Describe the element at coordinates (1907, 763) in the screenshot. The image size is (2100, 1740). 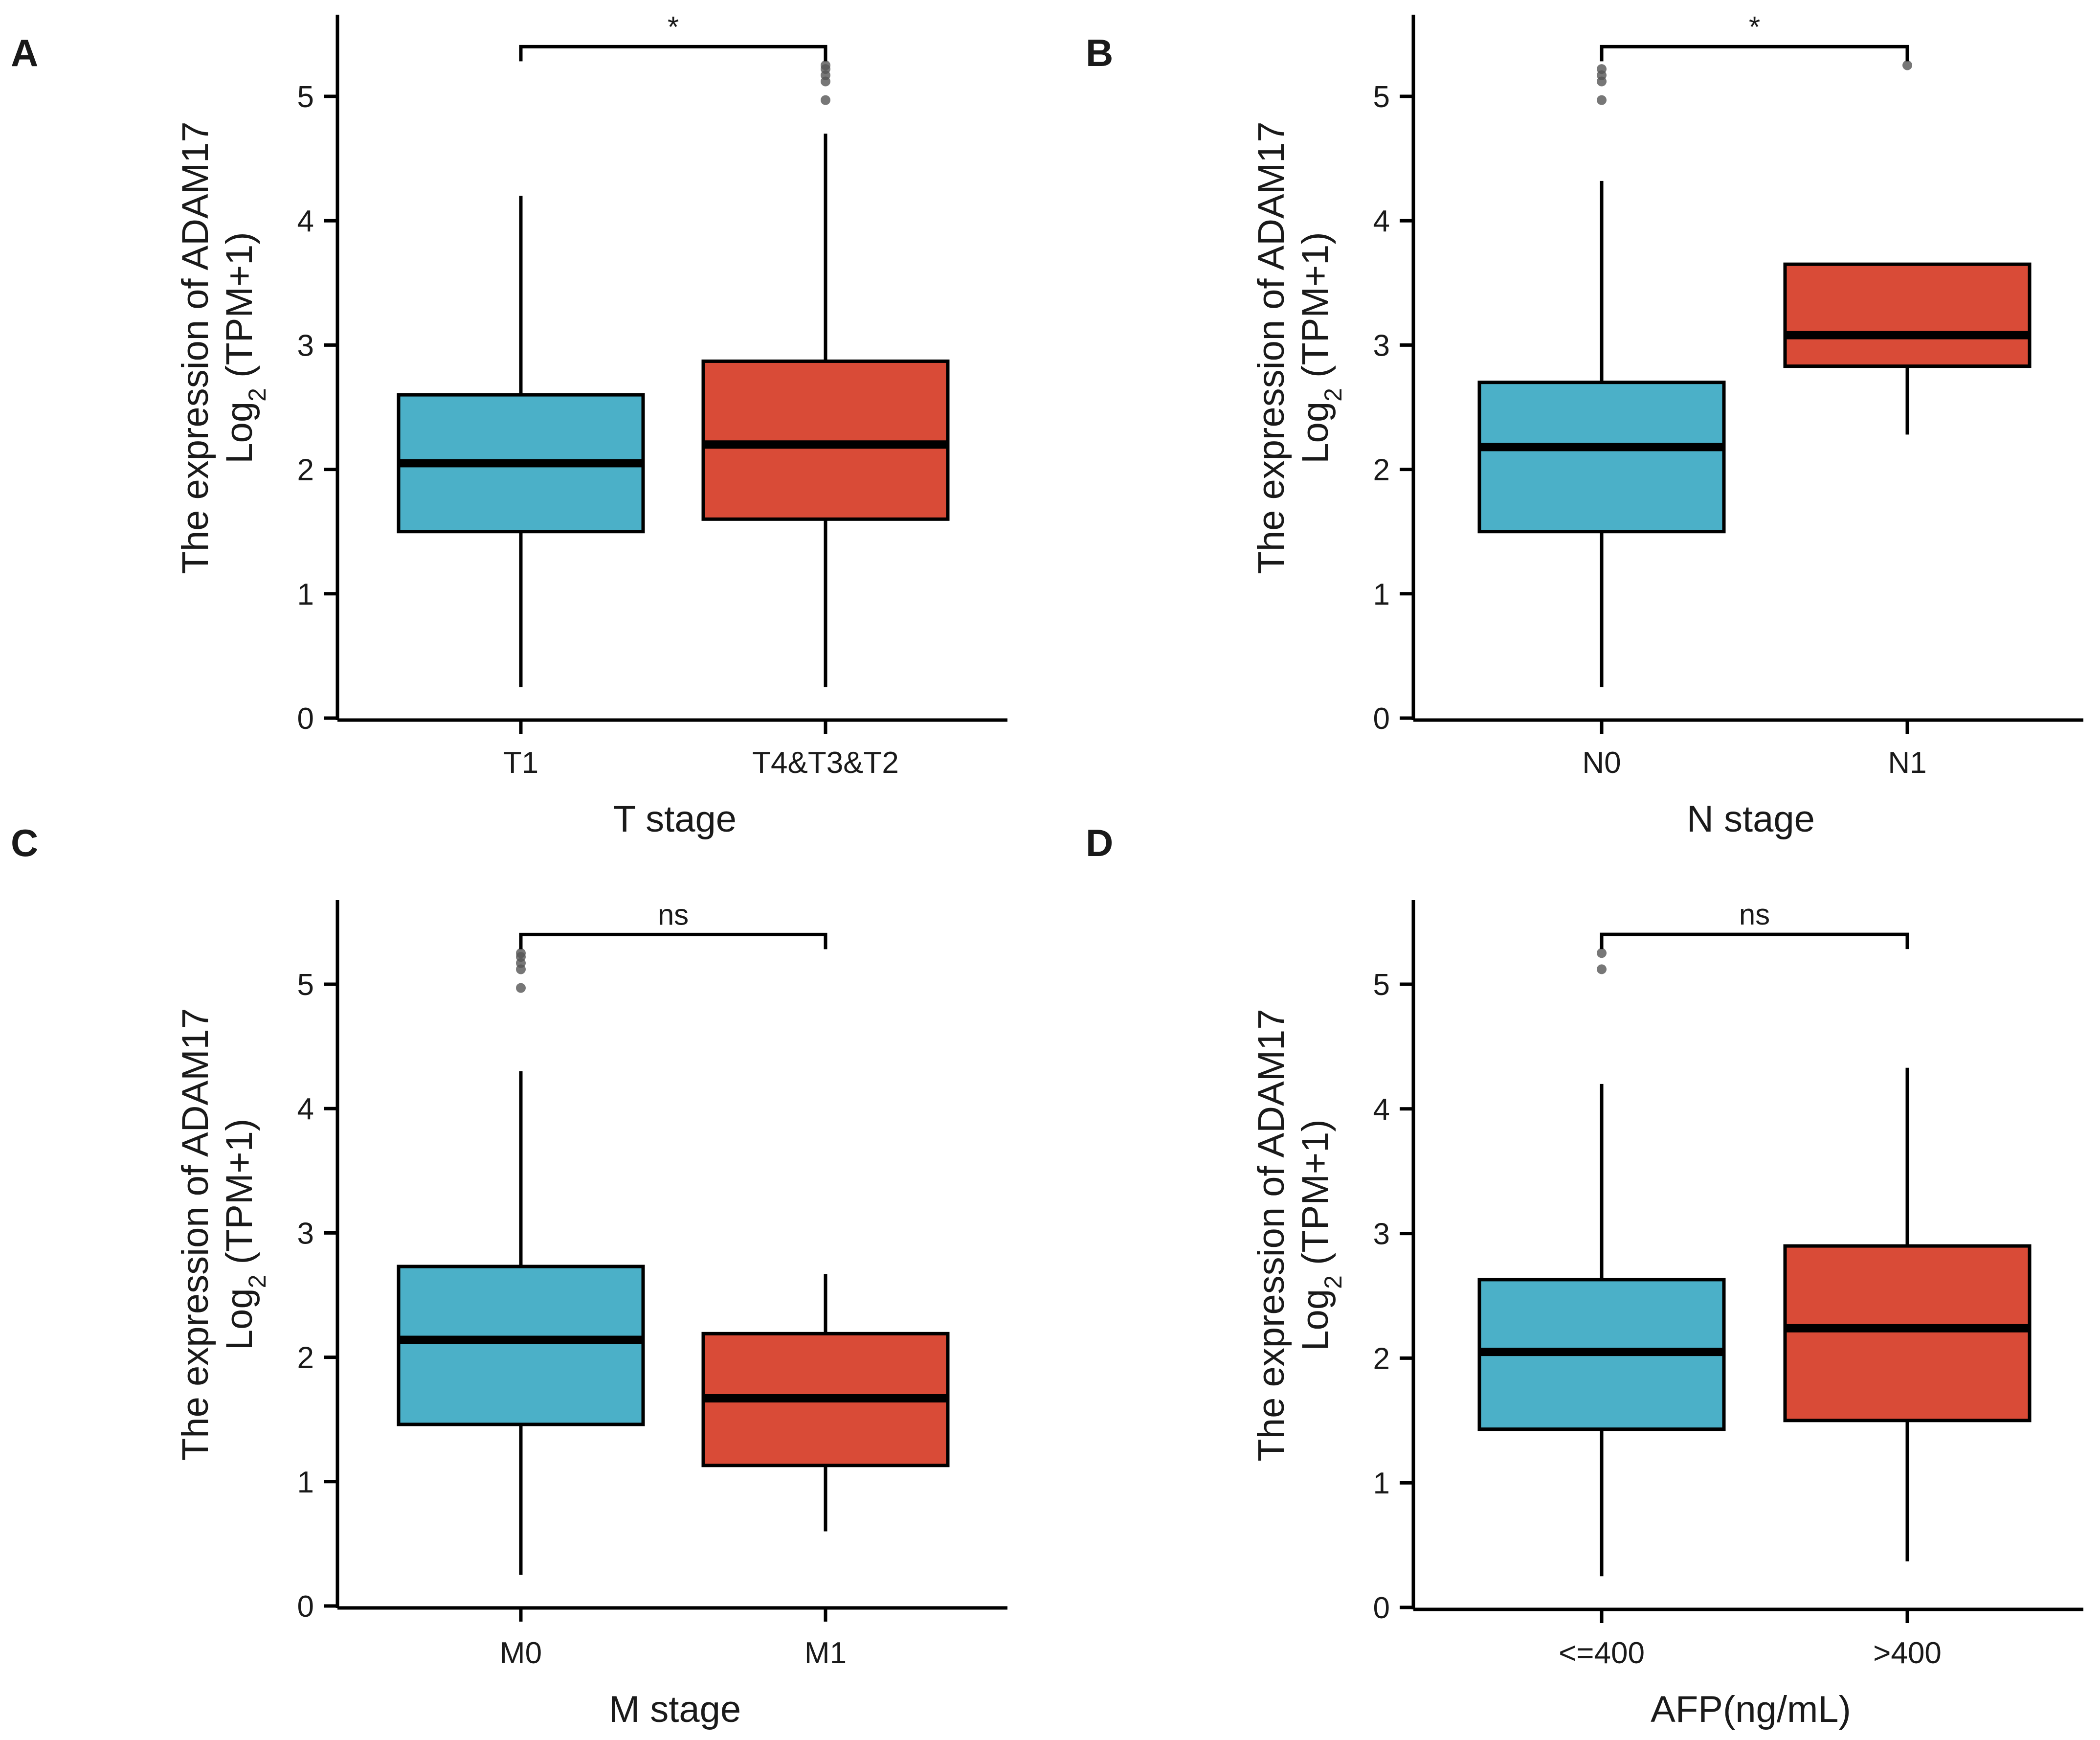
I see `x-tick-label: N1` at that location.